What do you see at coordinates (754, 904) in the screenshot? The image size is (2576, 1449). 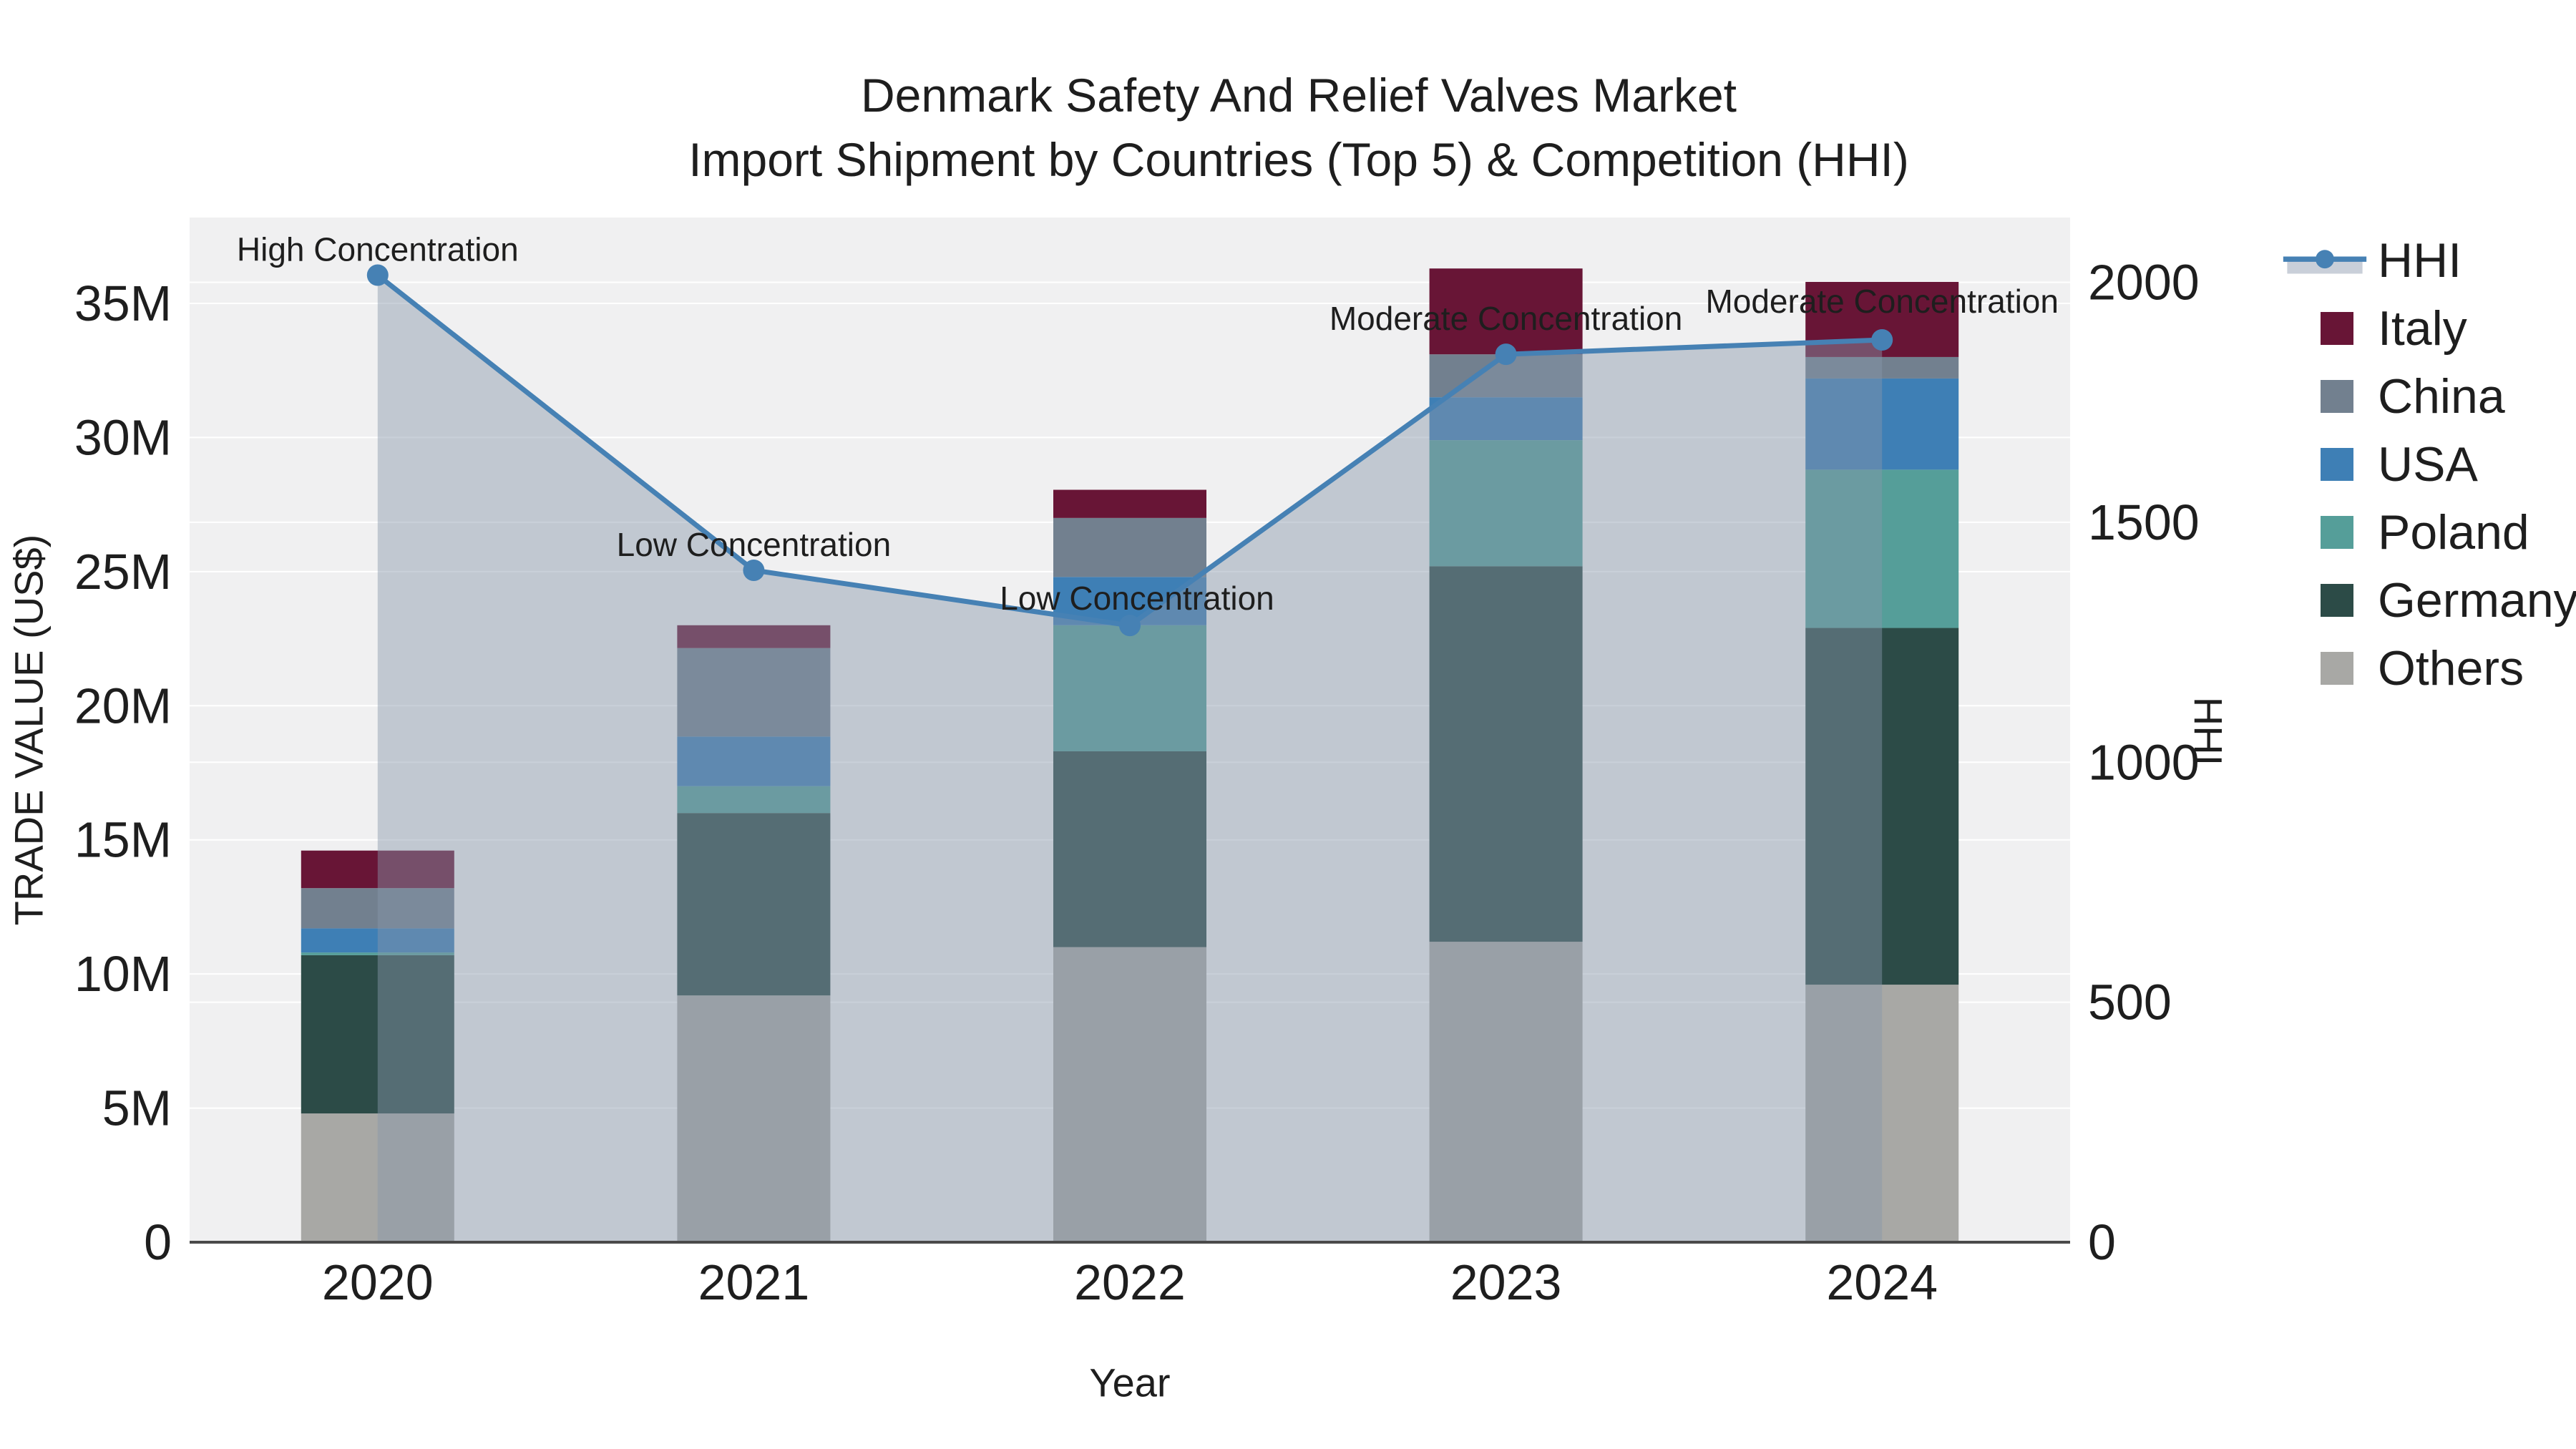 I see `bar-segment-2021-germany` at bounding box center [754, 904].